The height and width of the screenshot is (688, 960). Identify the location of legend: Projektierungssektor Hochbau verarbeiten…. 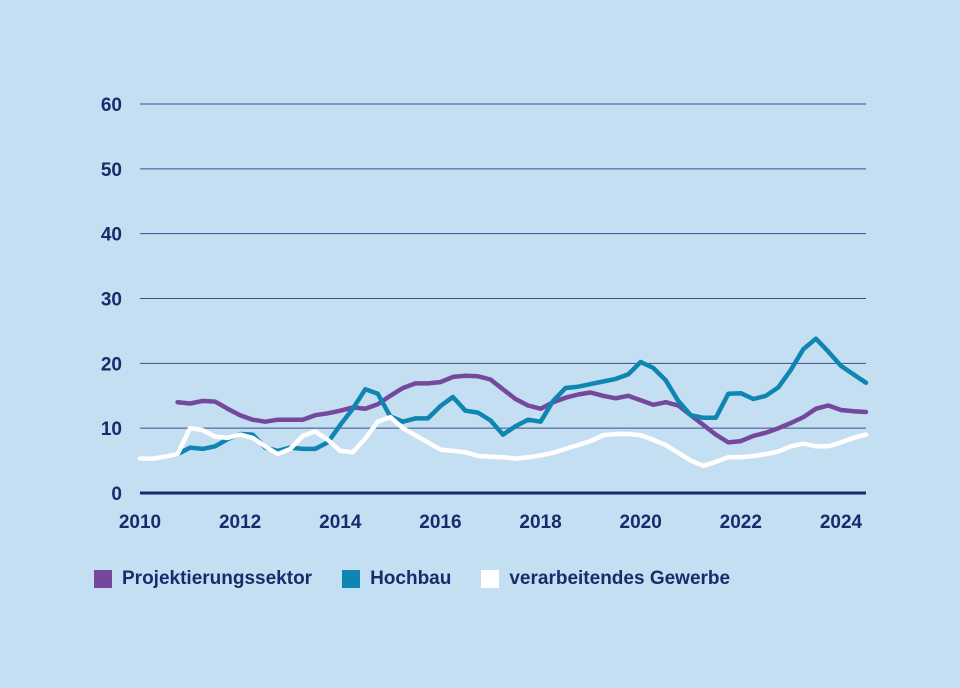
(427, 579).